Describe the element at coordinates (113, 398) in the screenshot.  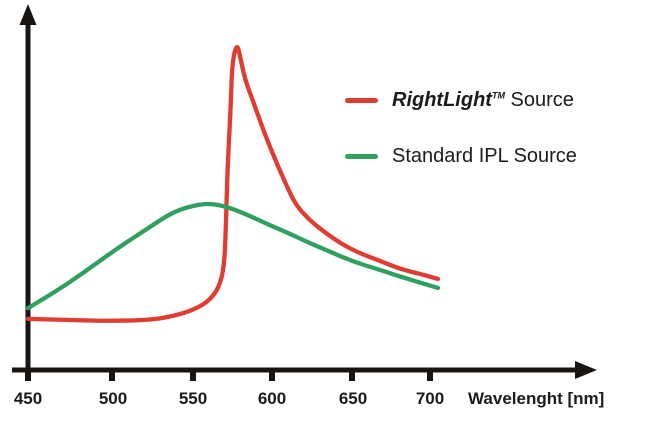
I see `x-tick-label-500: 500` at that location.